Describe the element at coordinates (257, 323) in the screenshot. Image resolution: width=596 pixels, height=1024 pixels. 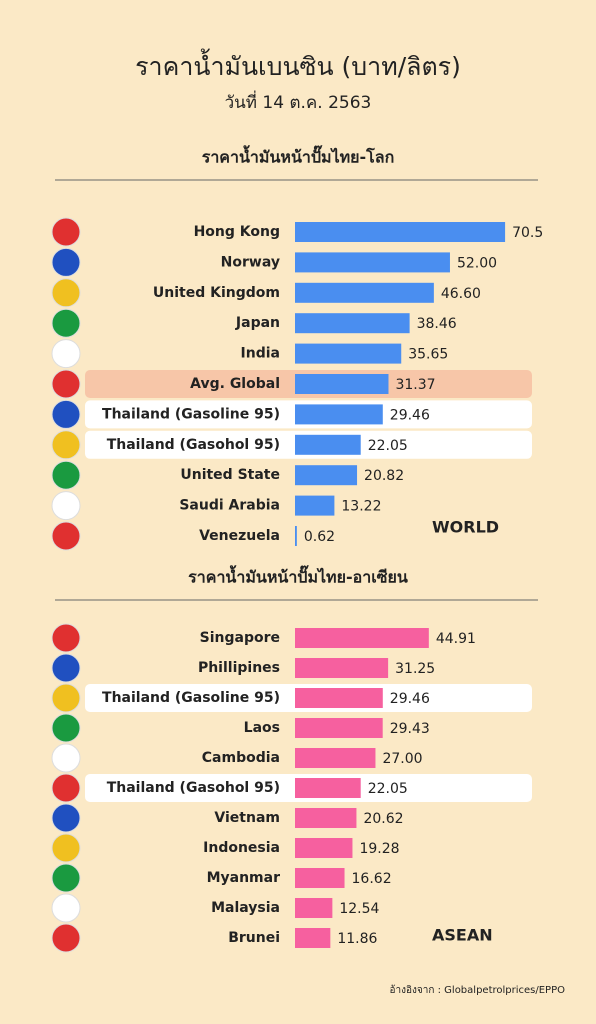
I see `category-label: Japan` at that location.